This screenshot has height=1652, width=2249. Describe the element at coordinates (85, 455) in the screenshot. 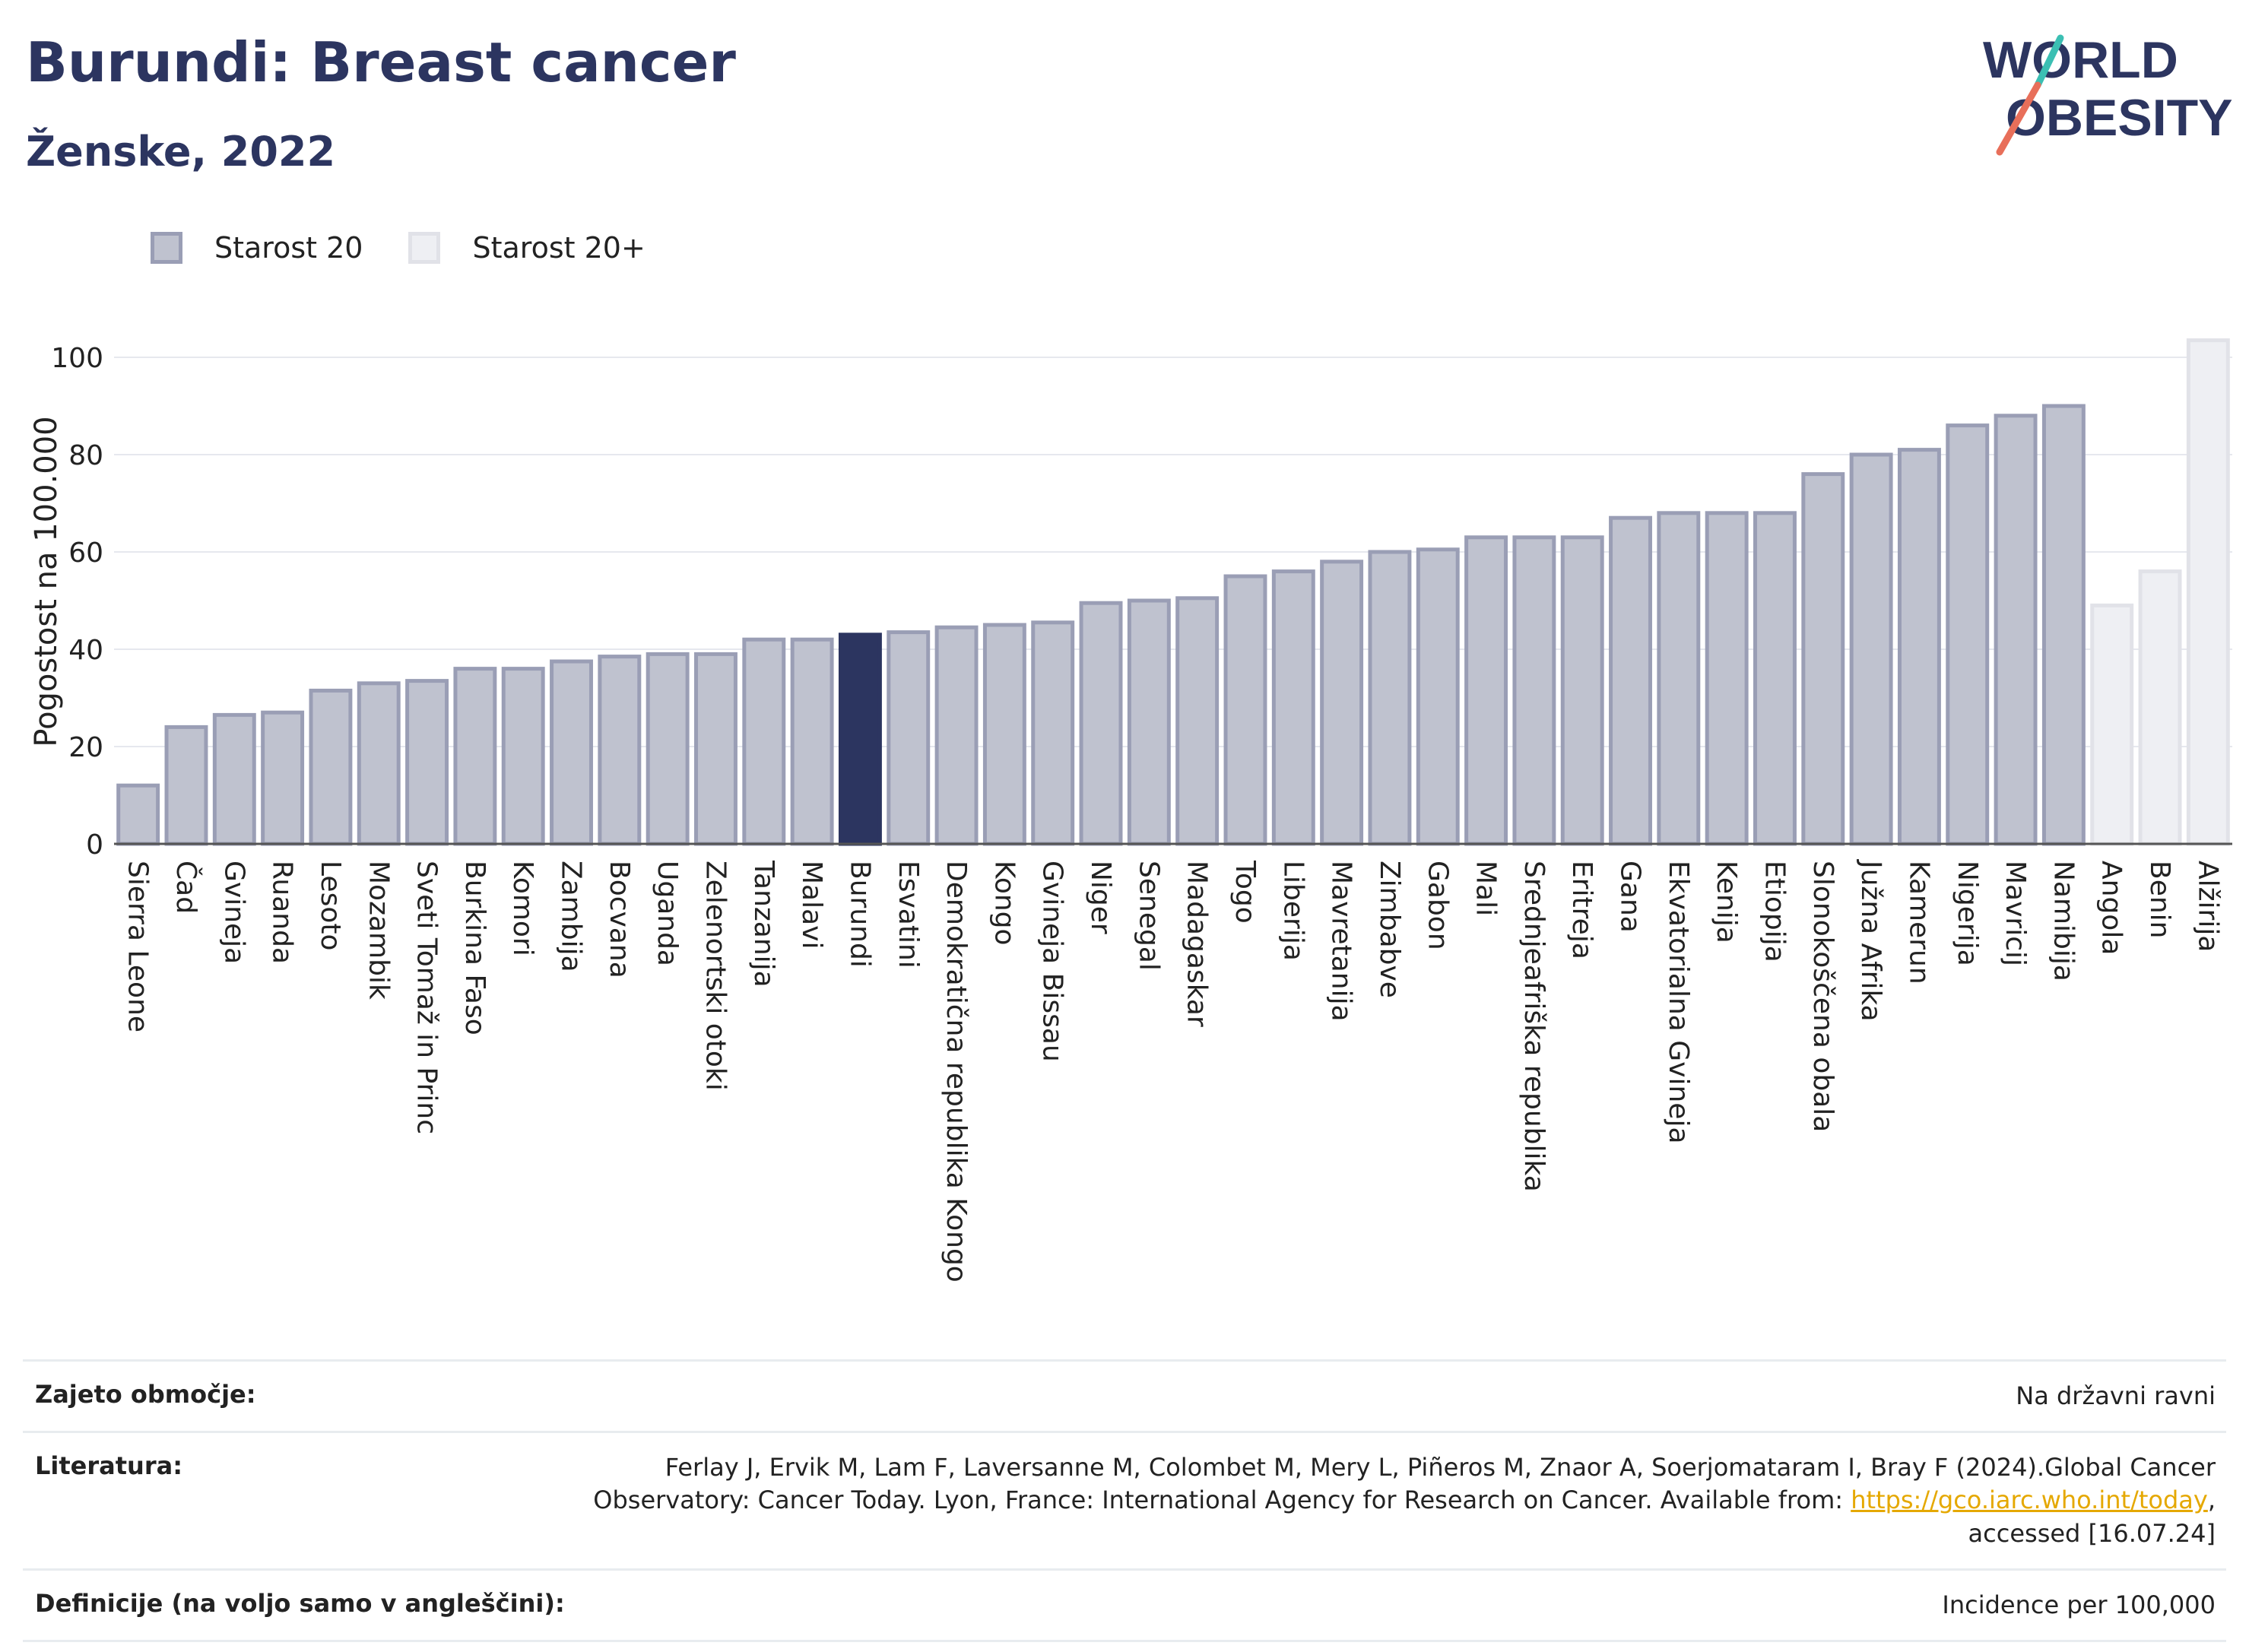

I see `y-tick-label: 80` at that location.